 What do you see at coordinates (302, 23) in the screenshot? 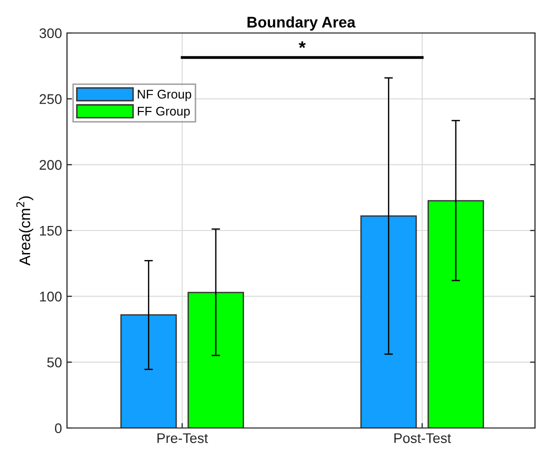
I see `chart-title: Boundary Area` at bounding box center [302, 23].